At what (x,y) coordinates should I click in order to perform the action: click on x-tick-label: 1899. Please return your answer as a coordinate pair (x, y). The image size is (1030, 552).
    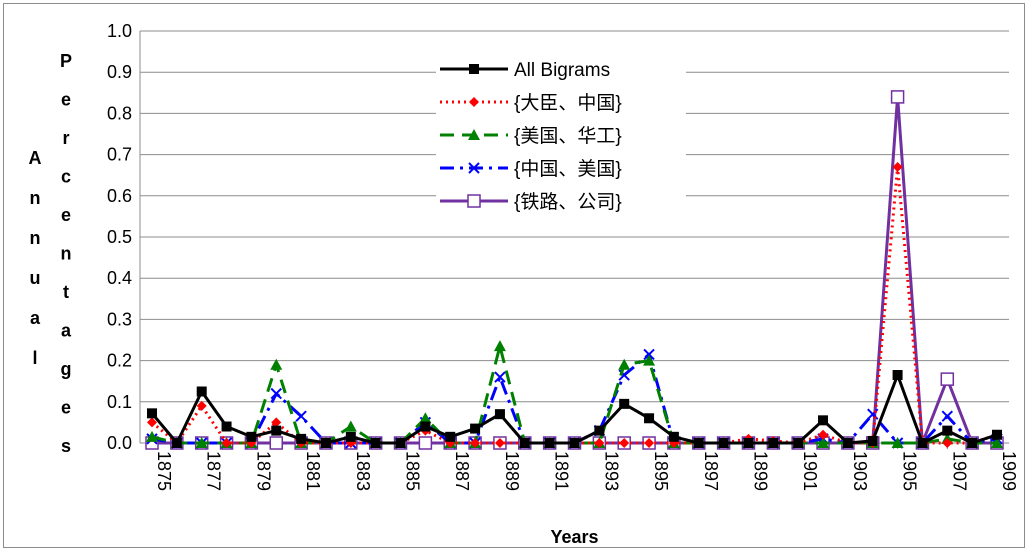
    Looking at the image, I should click on (760, 471).